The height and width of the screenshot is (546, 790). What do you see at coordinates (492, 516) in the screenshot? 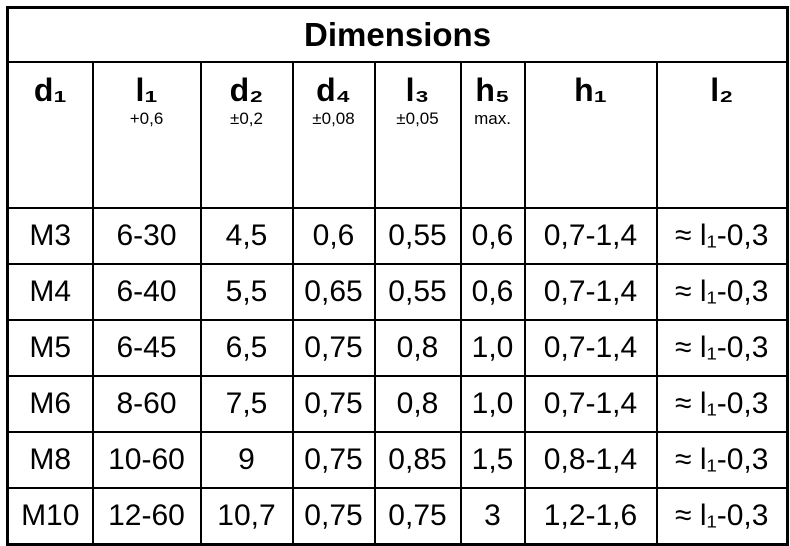
I see `table-cell: 3` at bounding box center [492, 516].